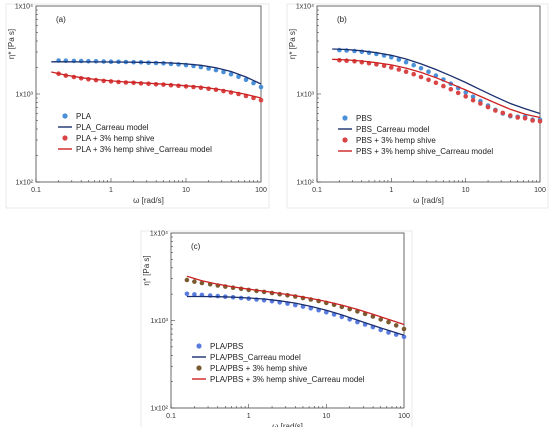 This screenshot has height=427, width=550. What do you see at coordinates (112, 127) in the screenshot?
I see `legend-entry: PLA_Carreau model` at bounding box center [112, 127].